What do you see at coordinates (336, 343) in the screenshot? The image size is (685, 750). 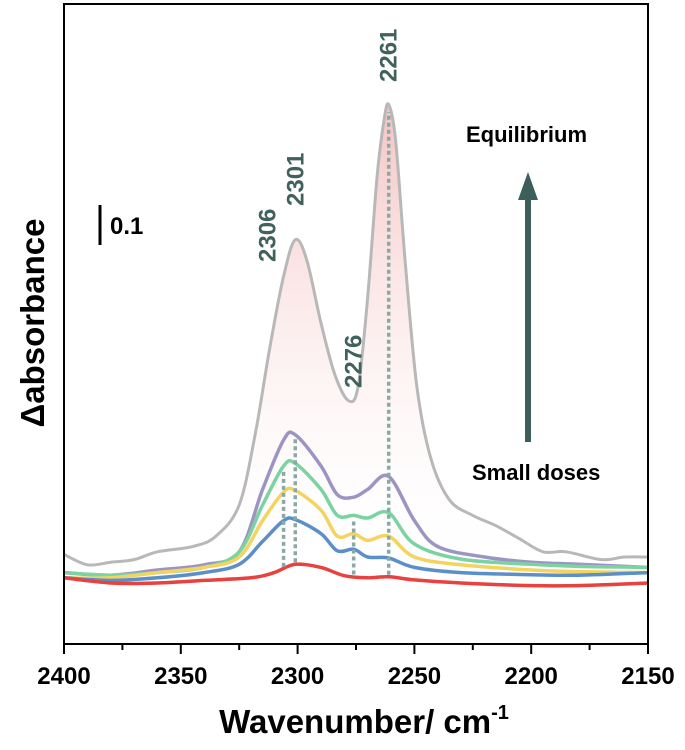 I see `peak-lines-layer` at bounding box center [336, 343].